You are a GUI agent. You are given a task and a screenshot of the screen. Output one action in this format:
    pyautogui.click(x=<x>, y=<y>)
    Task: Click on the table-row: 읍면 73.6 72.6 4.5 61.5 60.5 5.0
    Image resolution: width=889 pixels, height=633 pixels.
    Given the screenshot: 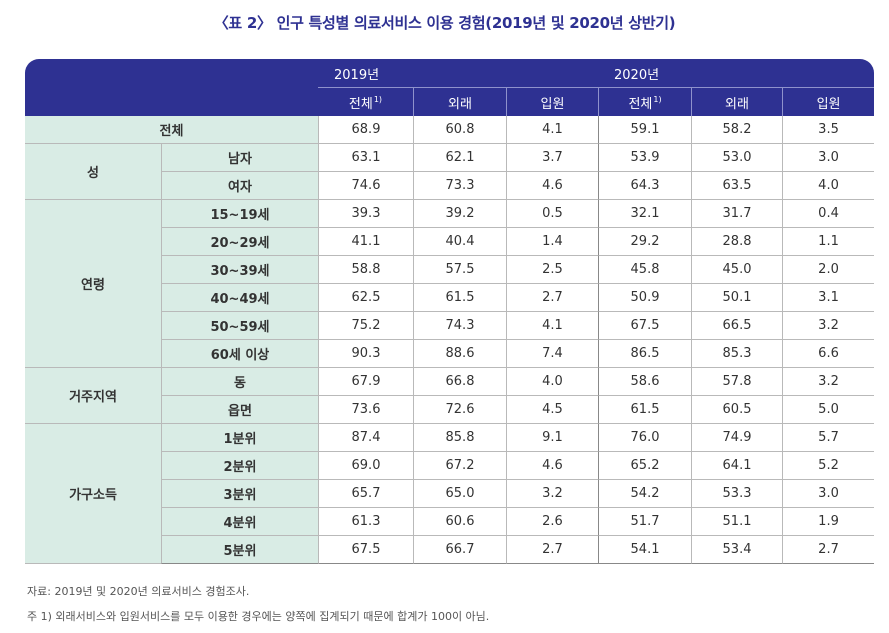 What is the action you would take?
    pyautogui.click(x=450, y=410)
    